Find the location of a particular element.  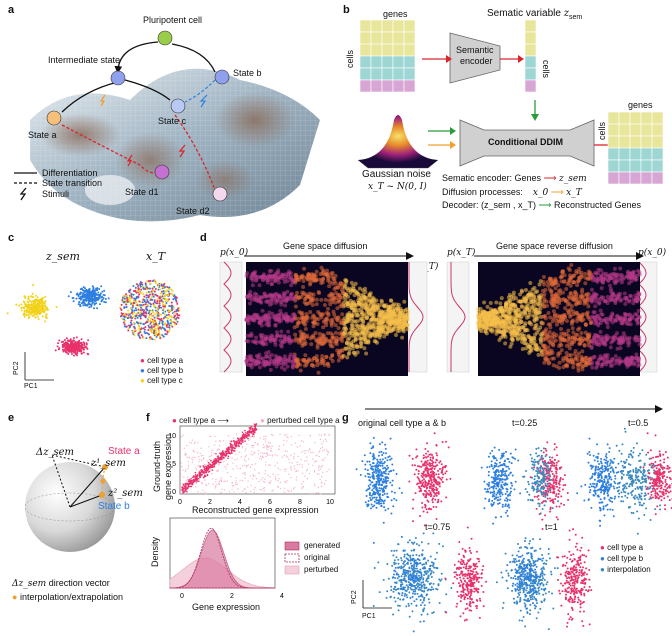

arrow-z-to-ddim is located at coordinates (535, 110).